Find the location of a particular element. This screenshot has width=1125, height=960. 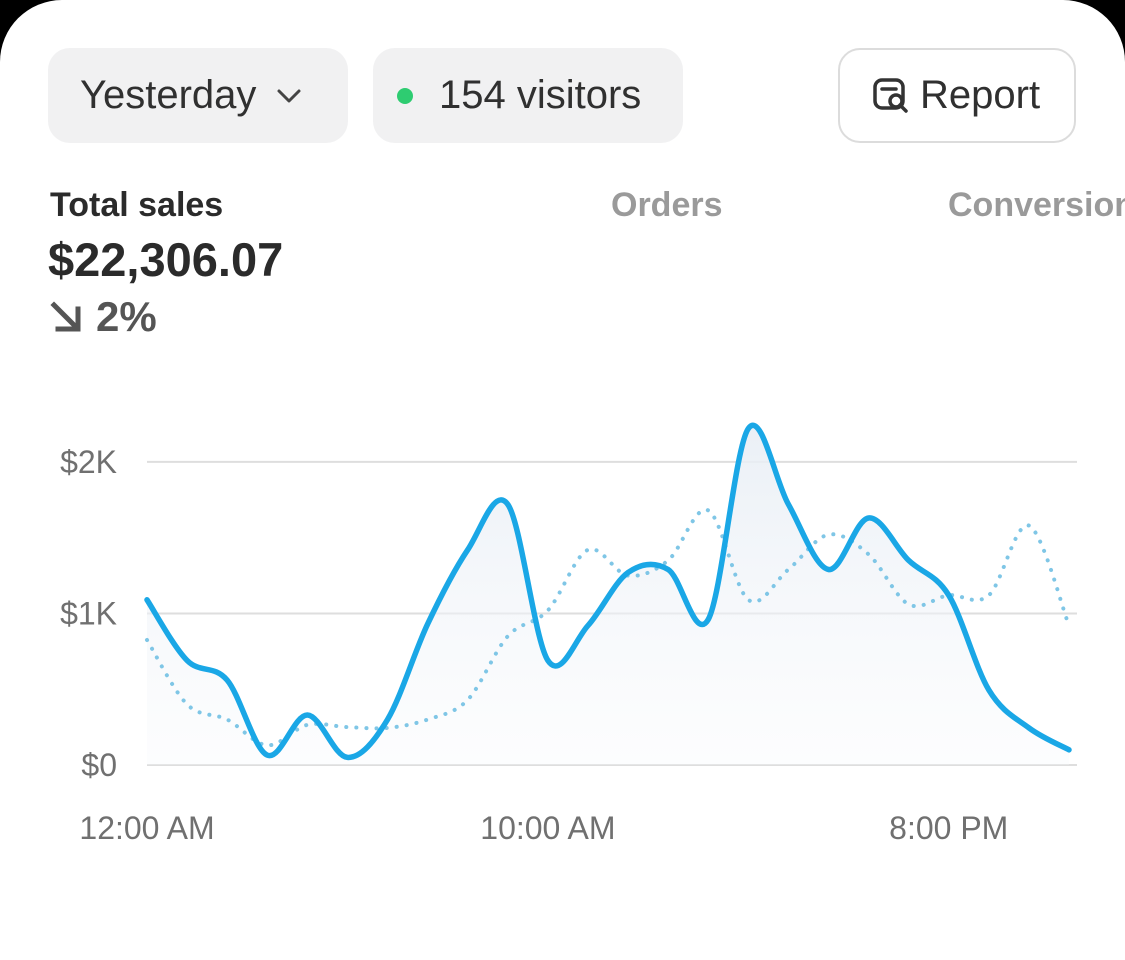

x-tick-label: 10:00 AM is located at coordinates (547, 828).